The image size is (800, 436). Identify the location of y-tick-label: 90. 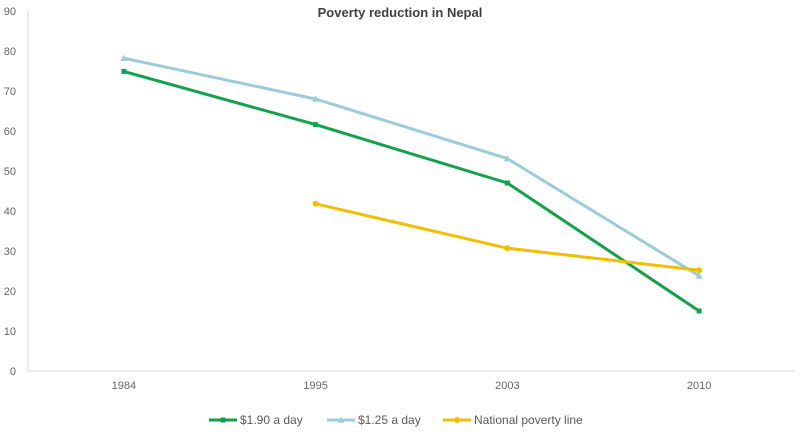
(10, 12).